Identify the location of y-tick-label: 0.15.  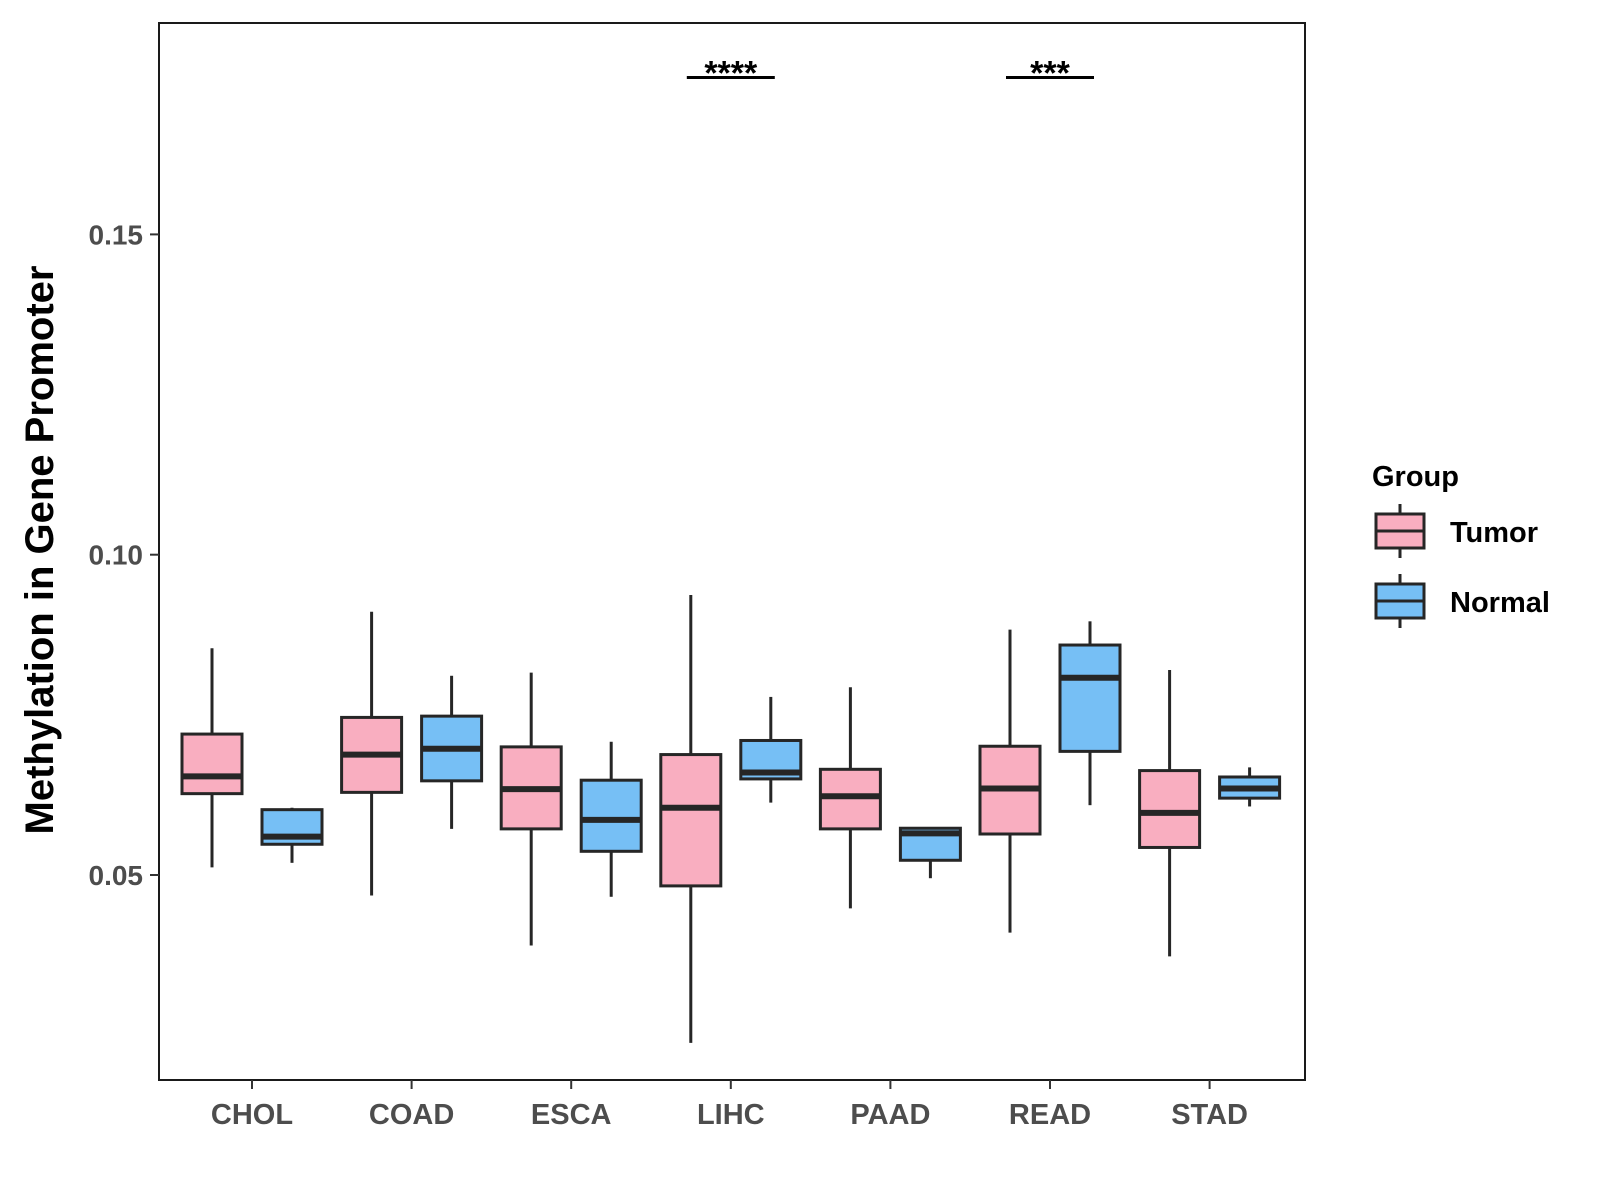
(116, 234).